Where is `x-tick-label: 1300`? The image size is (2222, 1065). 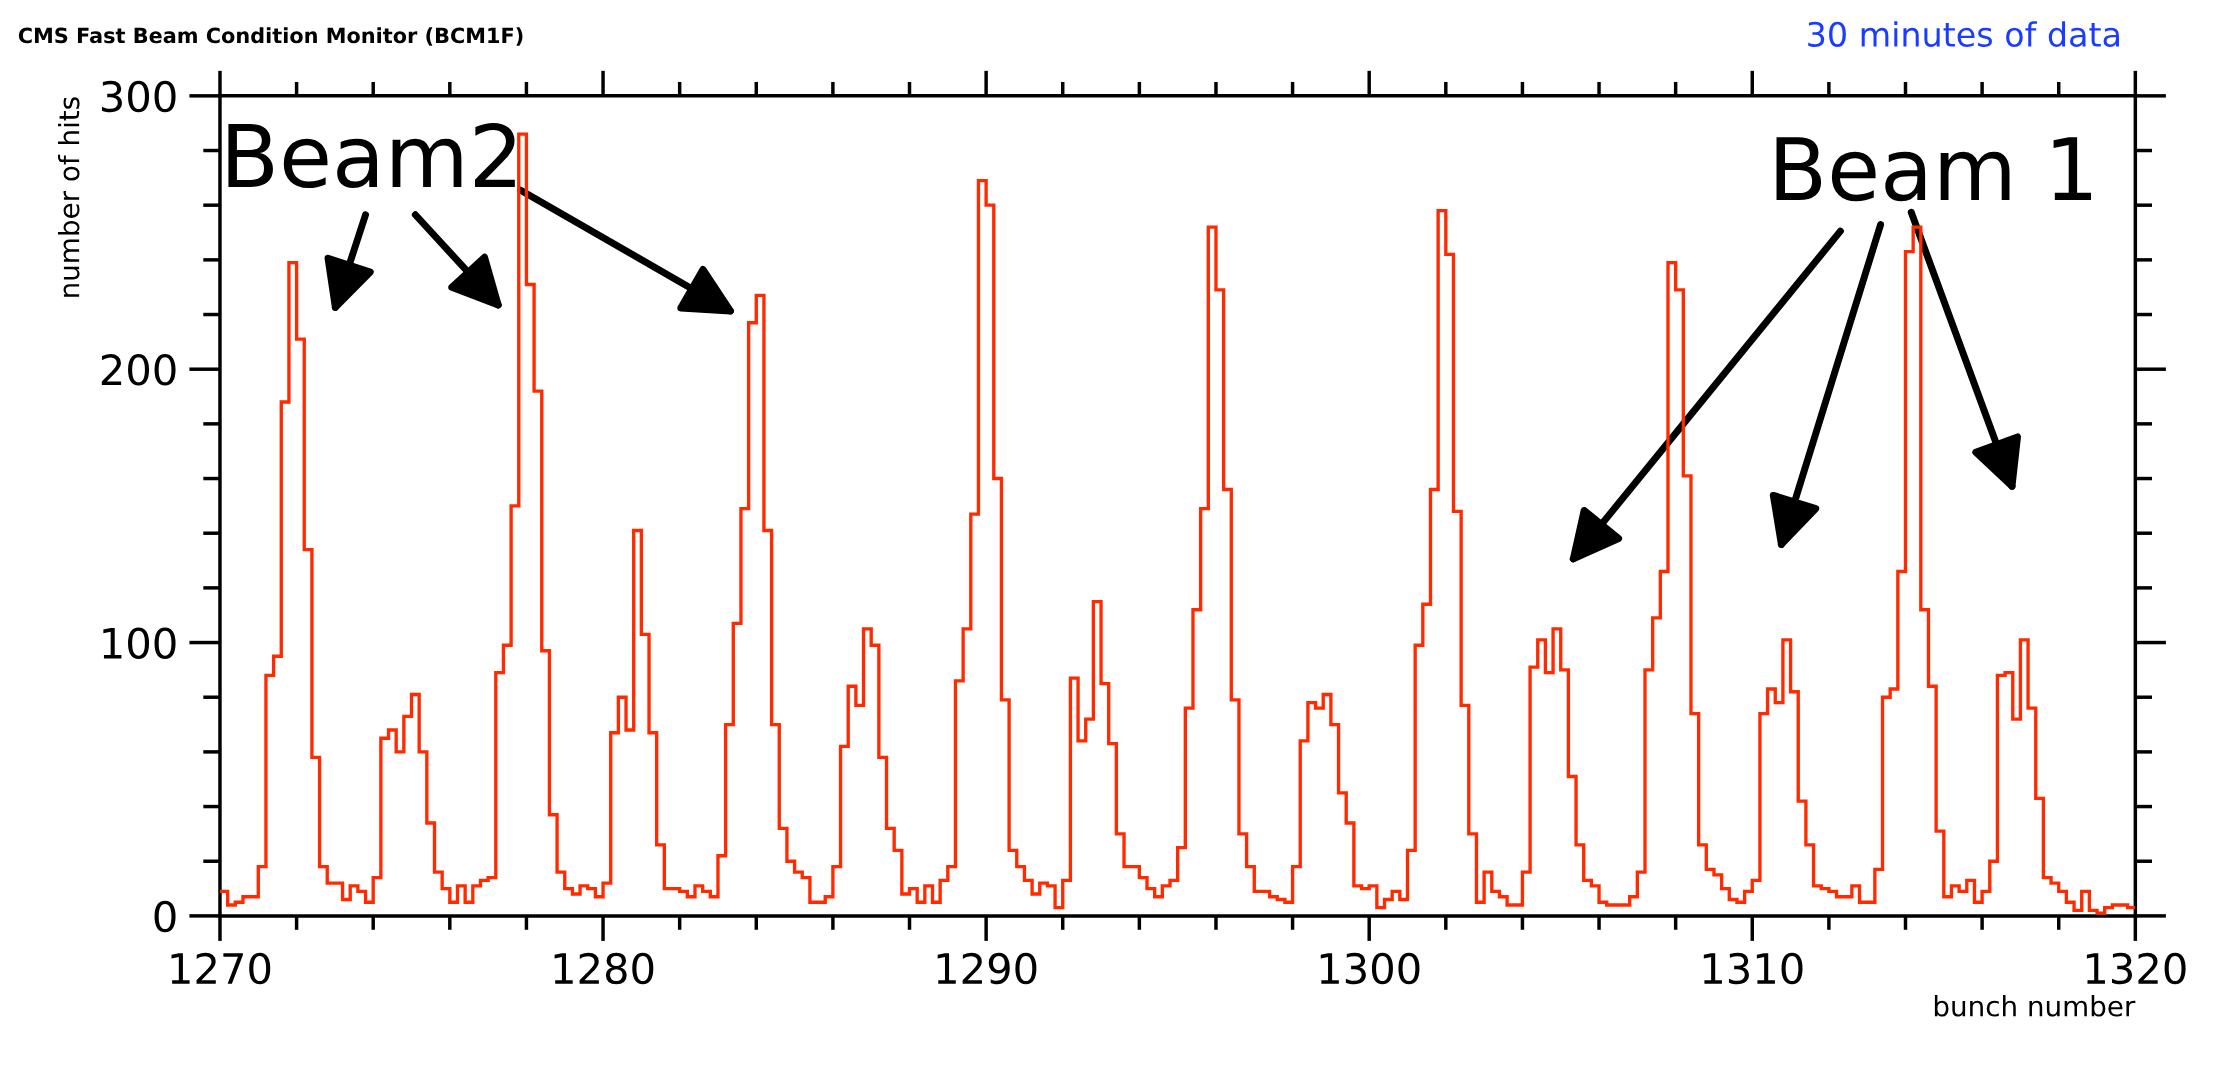
x-tick-label: 1300 is located at coordinates (1370, 968).